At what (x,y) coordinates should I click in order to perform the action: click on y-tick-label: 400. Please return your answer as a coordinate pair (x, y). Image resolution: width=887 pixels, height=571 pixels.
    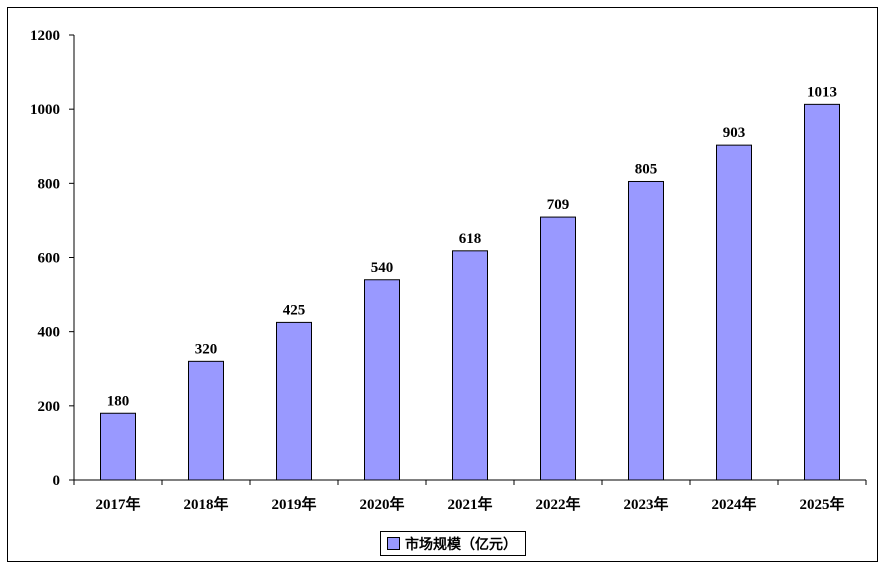
    Looking at the image, I should click on (49, 333).